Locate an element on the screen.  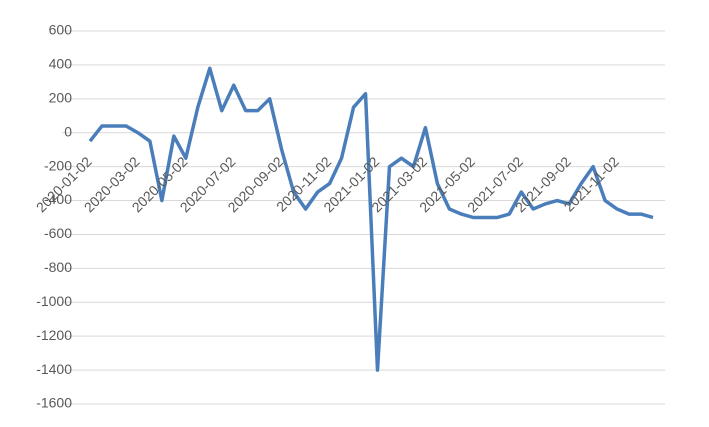
y-tick-label: -800 is located at coordinates (58, 267).